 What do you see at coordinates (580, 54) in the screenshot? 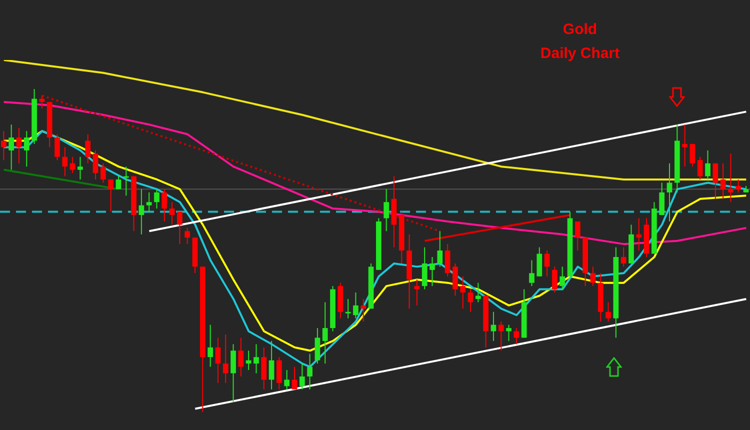
I see `chart-subtitle: Daily Chart` at bounding box center [580, 54].